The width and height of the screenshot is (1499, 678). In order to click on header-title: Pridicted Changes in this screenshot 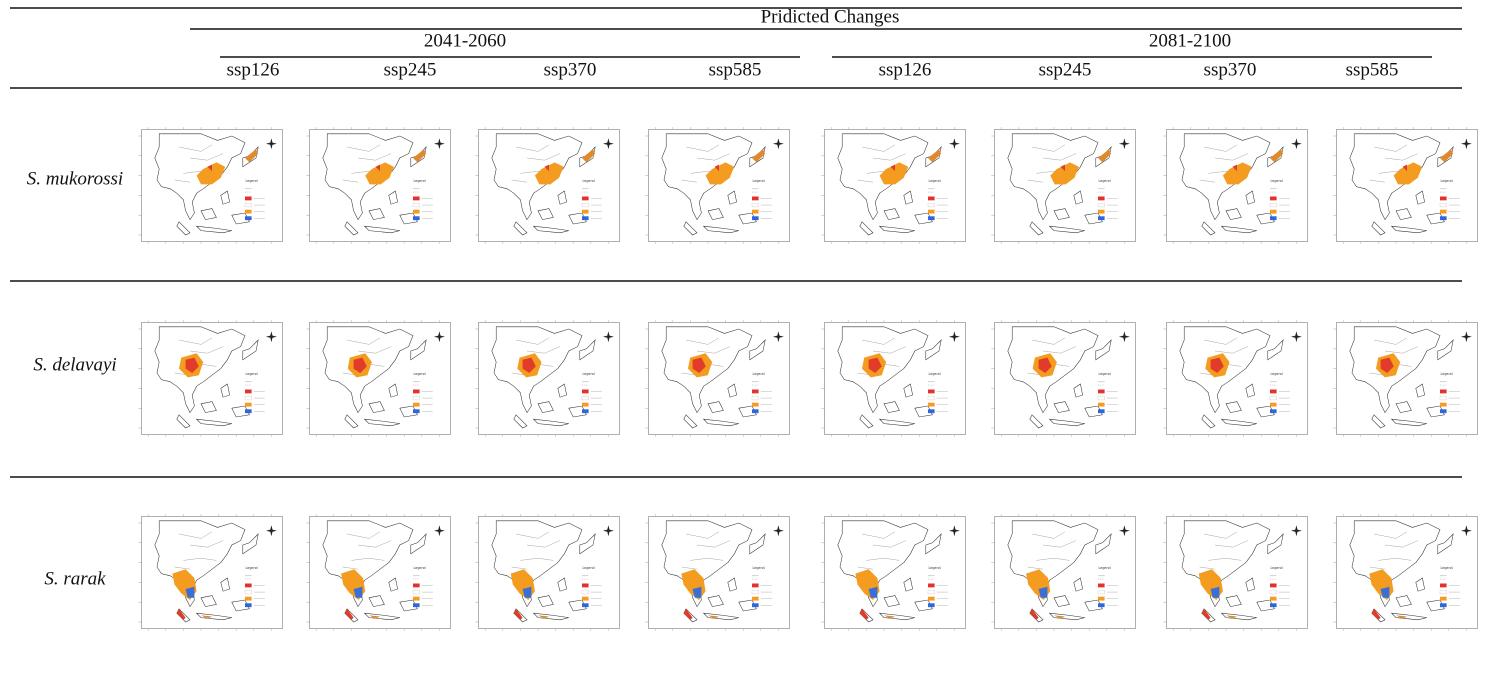, I will do `click(830, 16)`.